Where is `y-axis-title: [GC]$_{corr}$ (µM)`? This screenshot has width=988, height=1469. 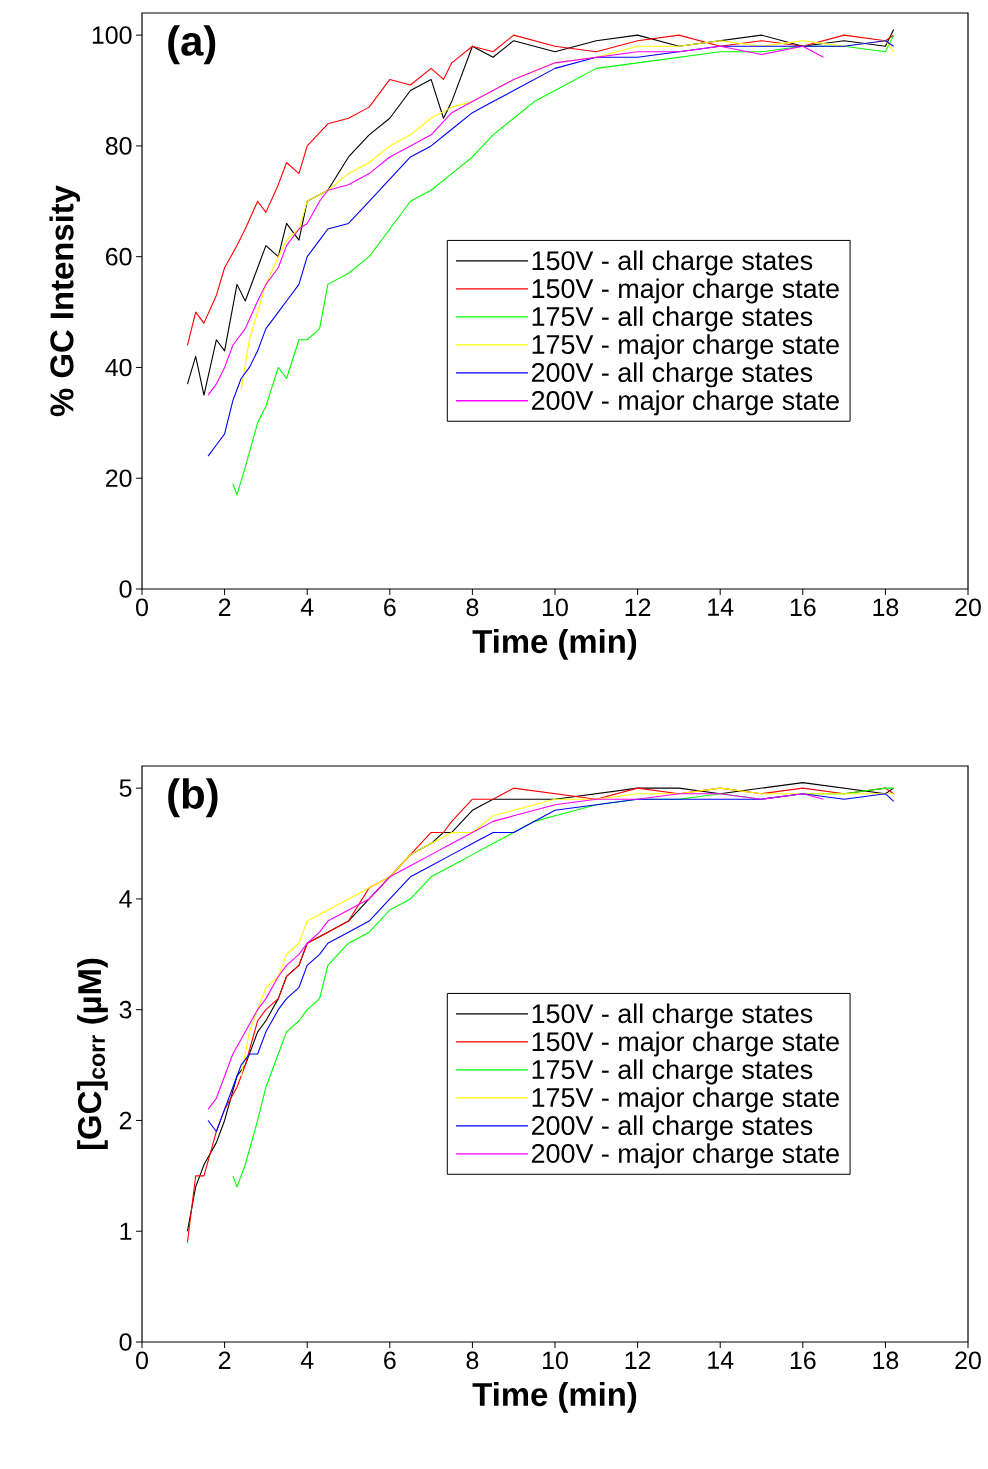 y-axis-title: [GC]$_{corr}$ (µM) is located at coordinates (92, 1054).